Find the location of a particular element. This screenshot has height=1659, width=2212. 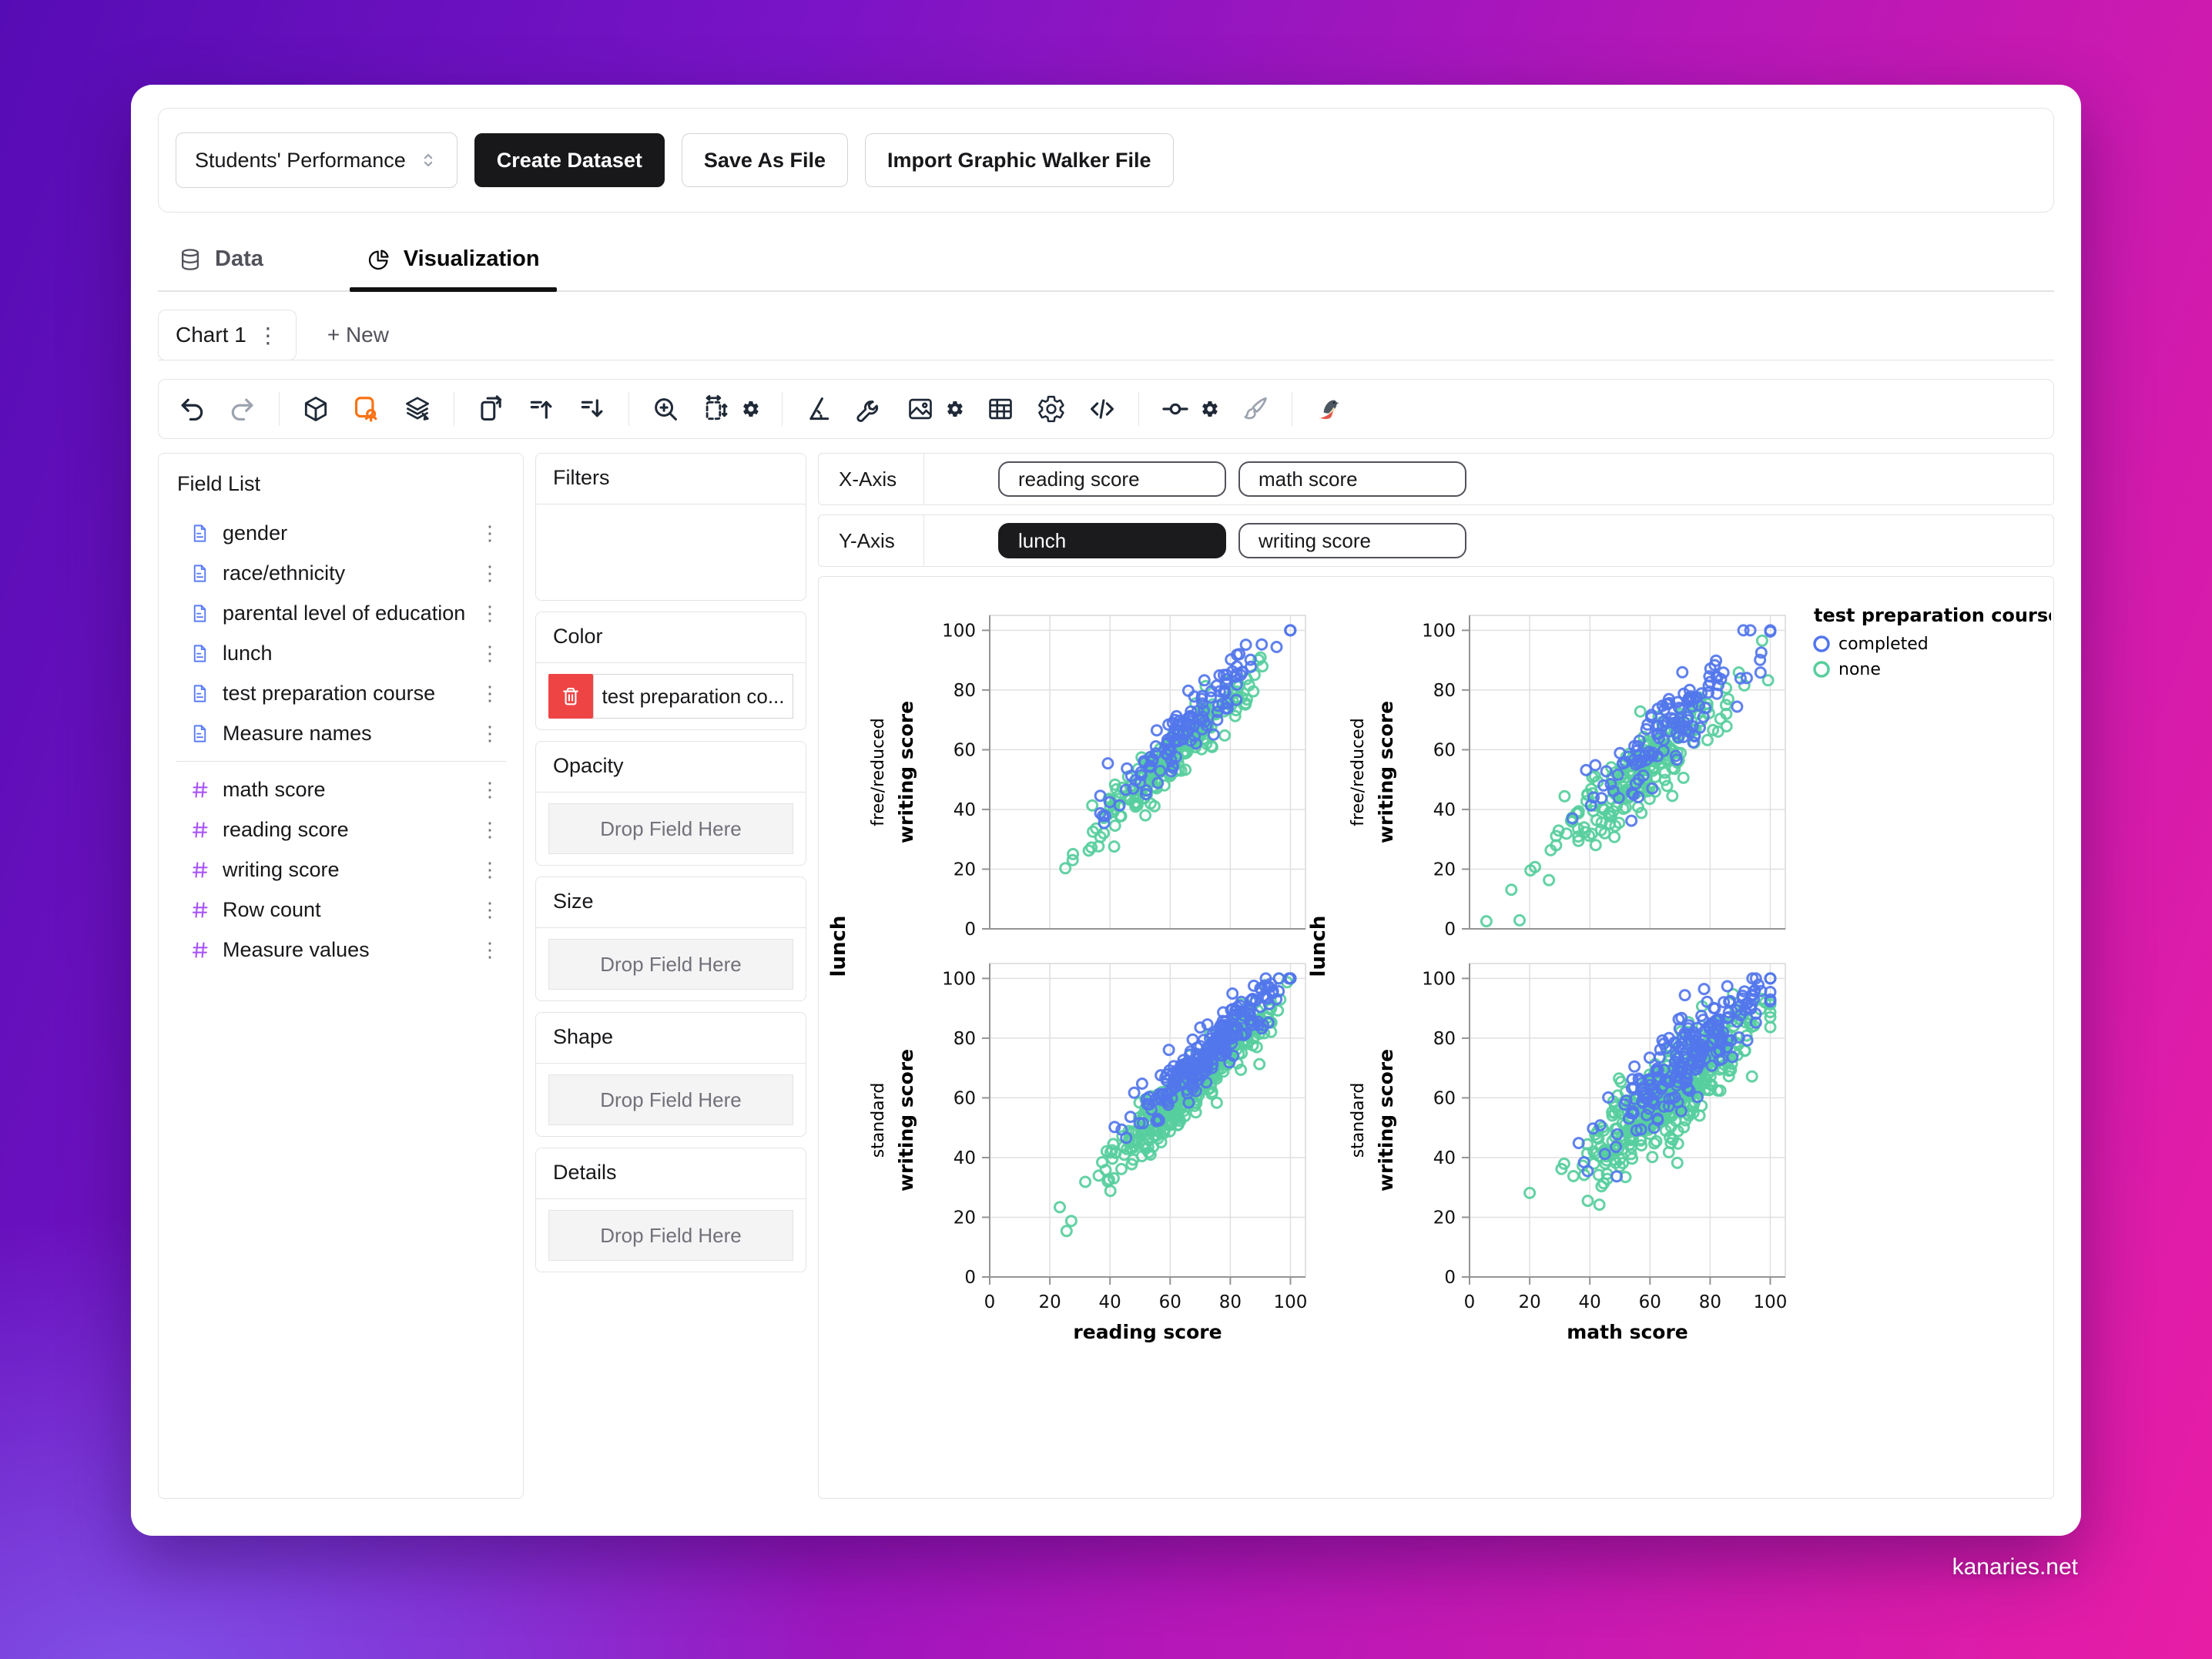

field-item-gender: gender ⋮ is located at coordinates (341, 533).